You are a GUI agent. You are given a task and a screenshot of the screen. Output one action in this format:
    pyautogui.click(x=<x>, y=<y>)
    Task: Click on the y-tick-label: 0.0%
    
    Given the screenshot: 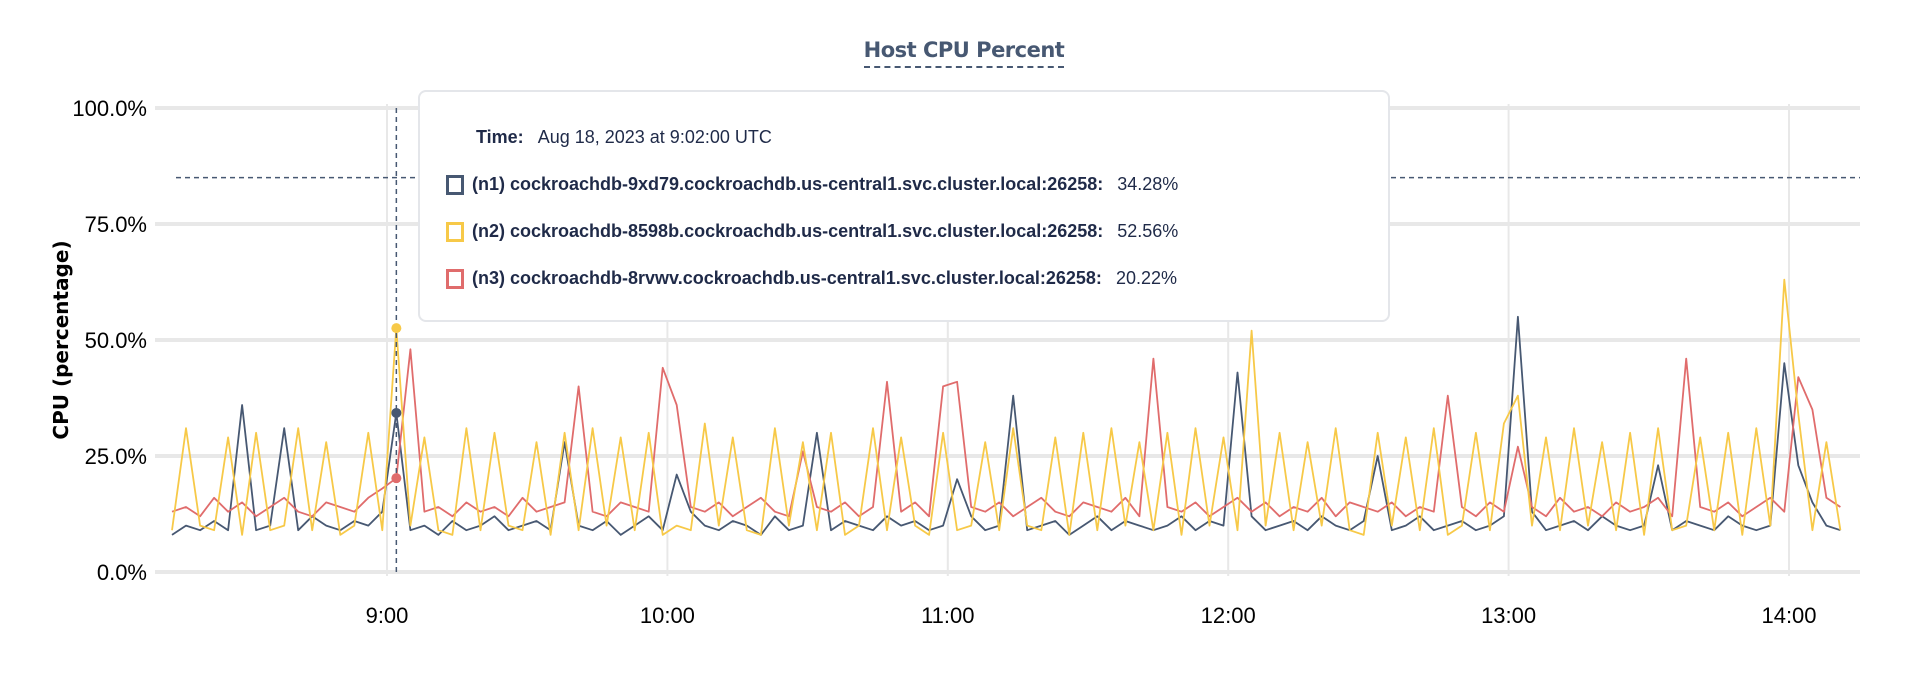 What is the action you would take?
    pyautogui.click(x=122, y=572)
    